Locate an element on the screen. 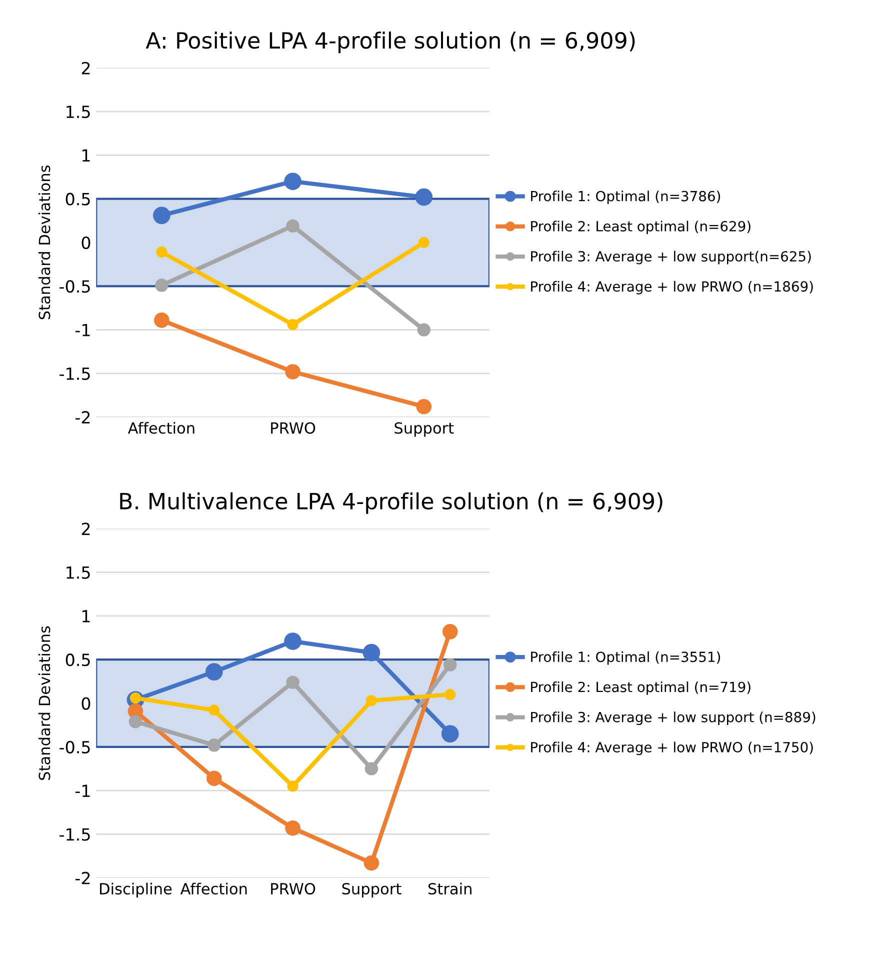 The height and width of the screenshot is (970, 874). chart-title: A: Positive LPA 4-profile solution (n = 6,909) is located at coordinates (390, 43).